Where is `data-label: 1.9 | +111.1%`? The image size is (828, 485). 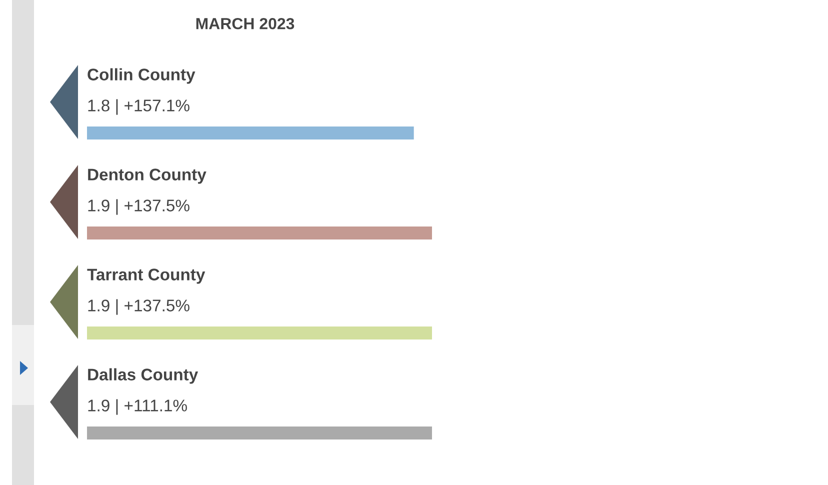 data-label: 1.9 | +111.1% is located at coordinates (137, 407).